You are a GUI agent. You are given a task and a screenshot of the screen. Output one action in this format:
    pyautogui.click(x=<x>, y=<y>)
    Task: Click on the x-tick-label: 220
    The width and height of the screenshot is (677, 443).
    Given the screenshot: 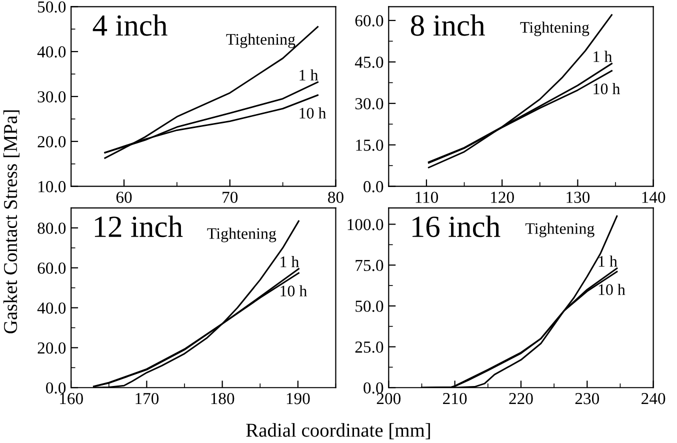 What is the action you would take?
    pyautogui.click(x=521, y=398)
    